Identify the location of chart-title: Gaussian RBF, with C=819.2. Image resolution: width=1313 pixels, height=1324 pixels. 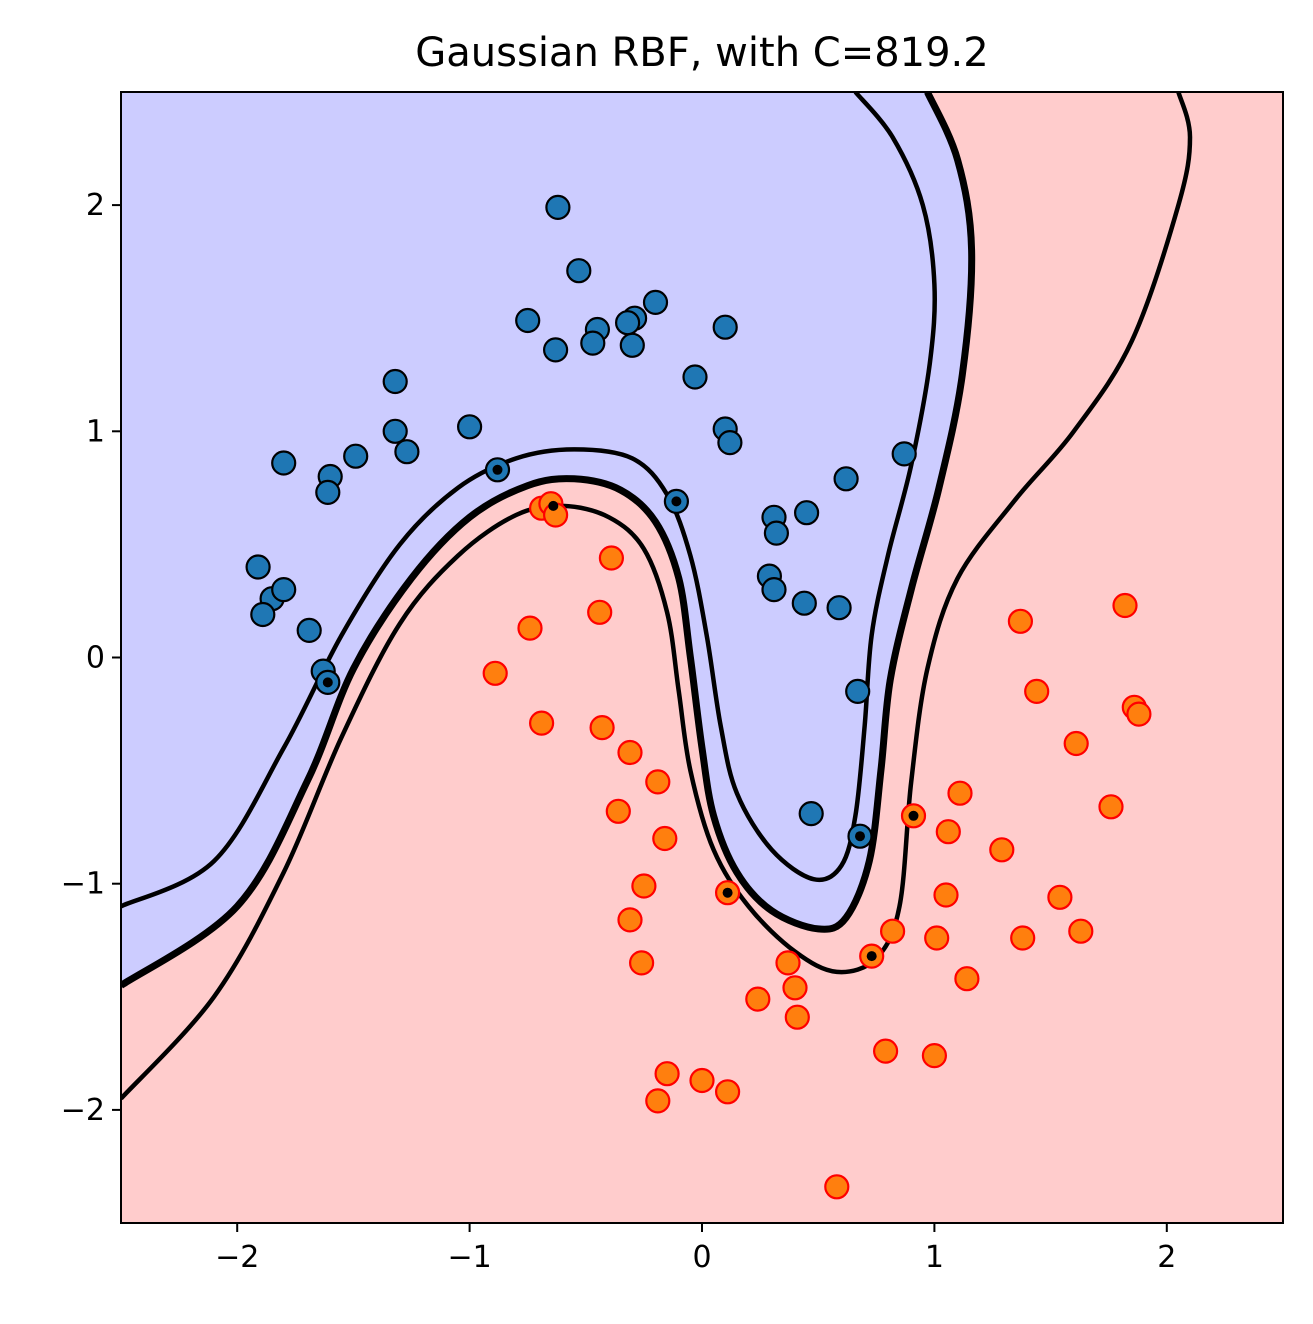
(701, 53).